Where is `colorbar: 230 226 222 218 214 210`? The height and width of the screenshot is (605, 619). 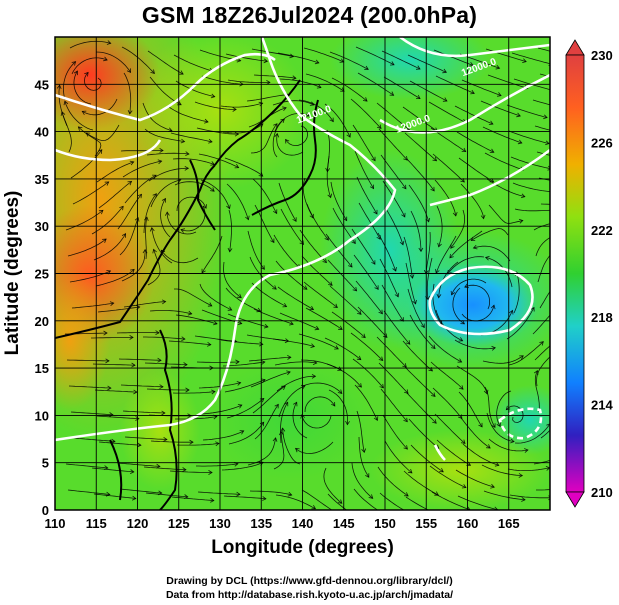
colorbar: 230 226 222 218 214 210 is located at coordinates (589, 273).